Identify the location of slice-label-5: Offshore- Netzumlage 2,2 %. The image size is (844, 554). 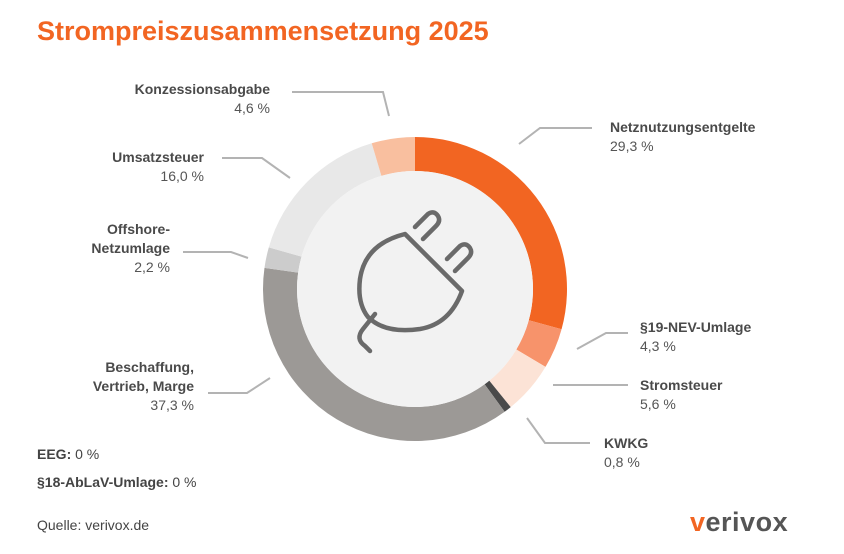
(130, 248).